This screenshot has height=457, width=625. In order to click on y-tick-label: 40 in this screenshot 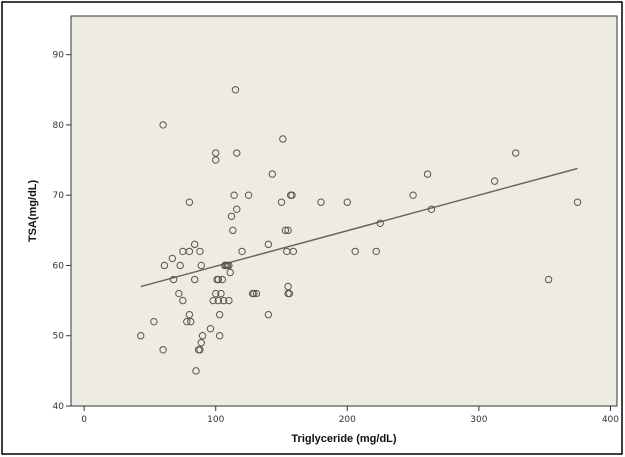, I will do `click(59, 407)`.